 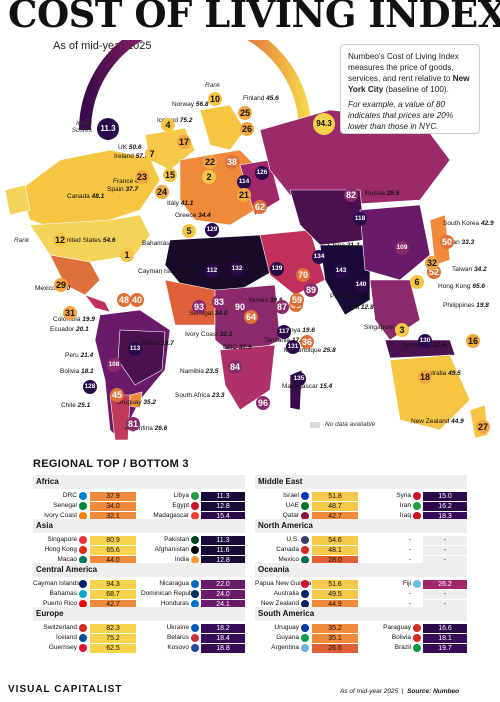 I want to click on table-row: Mexico 28.0 - -, so click(x=361, y=560).